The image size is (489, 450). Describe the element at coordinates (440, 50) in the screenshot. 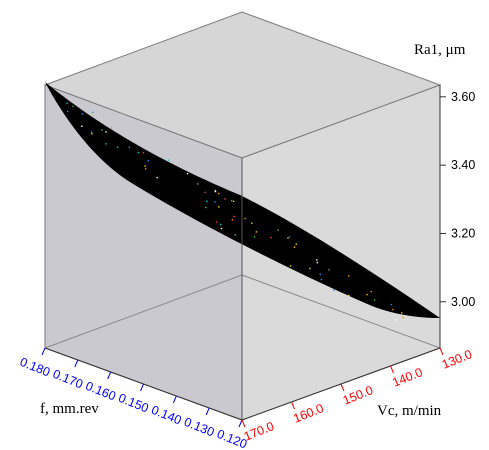

I see `z-axis-label: Ra1, μm` at that location.